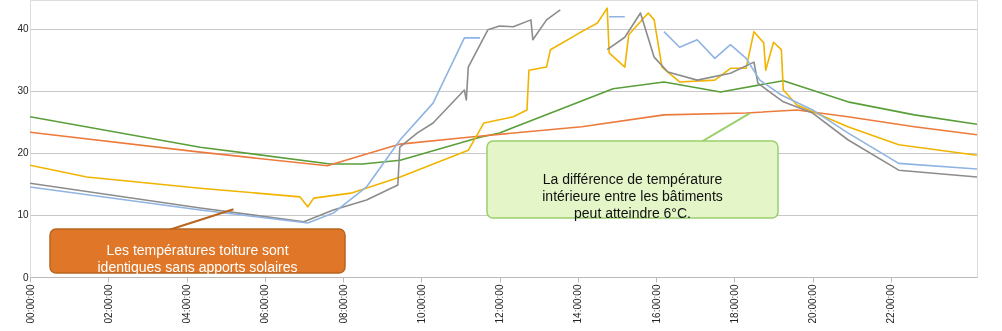 This screenshot has width=1002, height=331. Describe the element at coordinates (343, 304) in the screenshot. I see `x-tick-label: 08:00:00` at that location.